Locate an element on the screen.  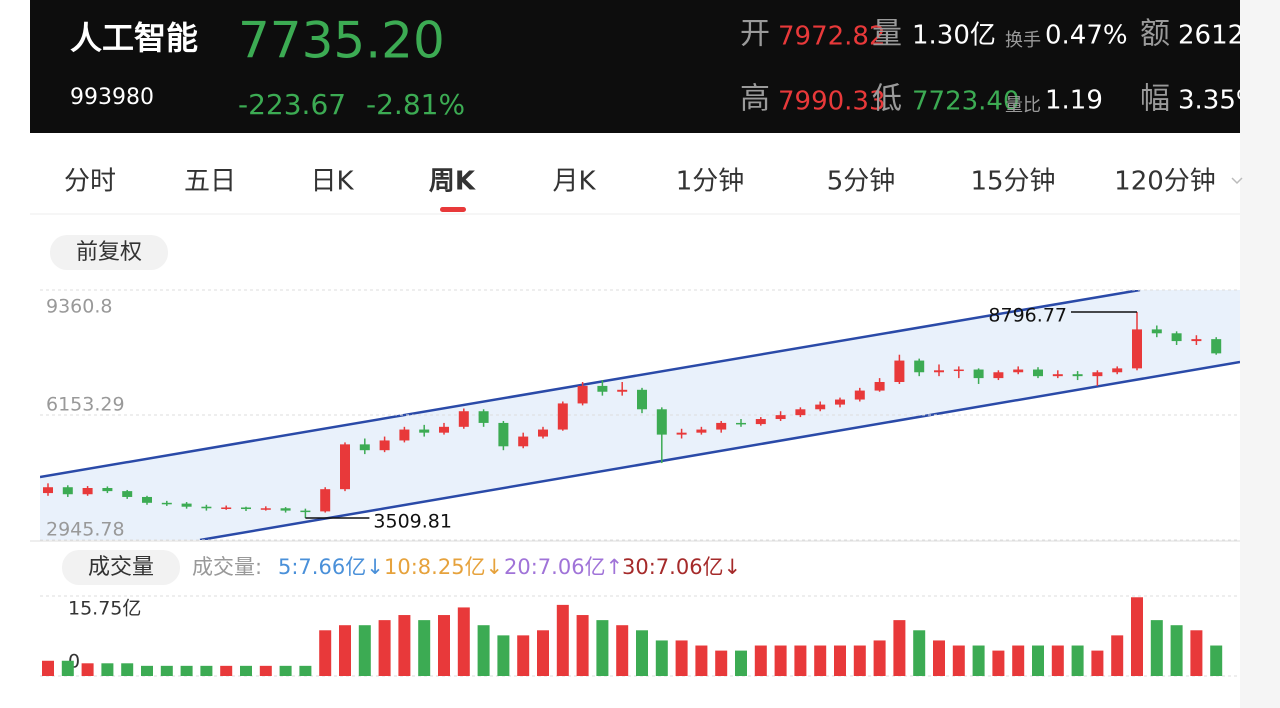
tab: 周K is located at coordinates (452, 182).